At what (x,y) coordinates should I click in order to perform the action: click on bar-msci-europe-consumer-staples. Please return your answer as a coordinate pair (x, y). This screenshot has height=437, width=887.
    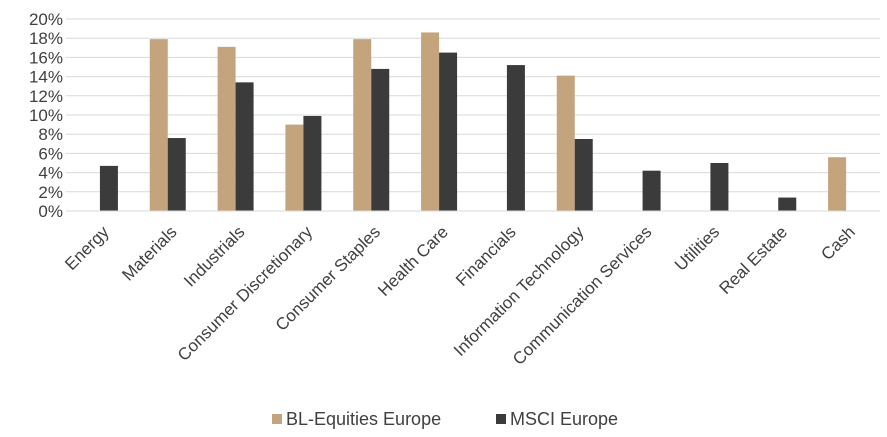
    Looking at the image, I should click on (380, 139).